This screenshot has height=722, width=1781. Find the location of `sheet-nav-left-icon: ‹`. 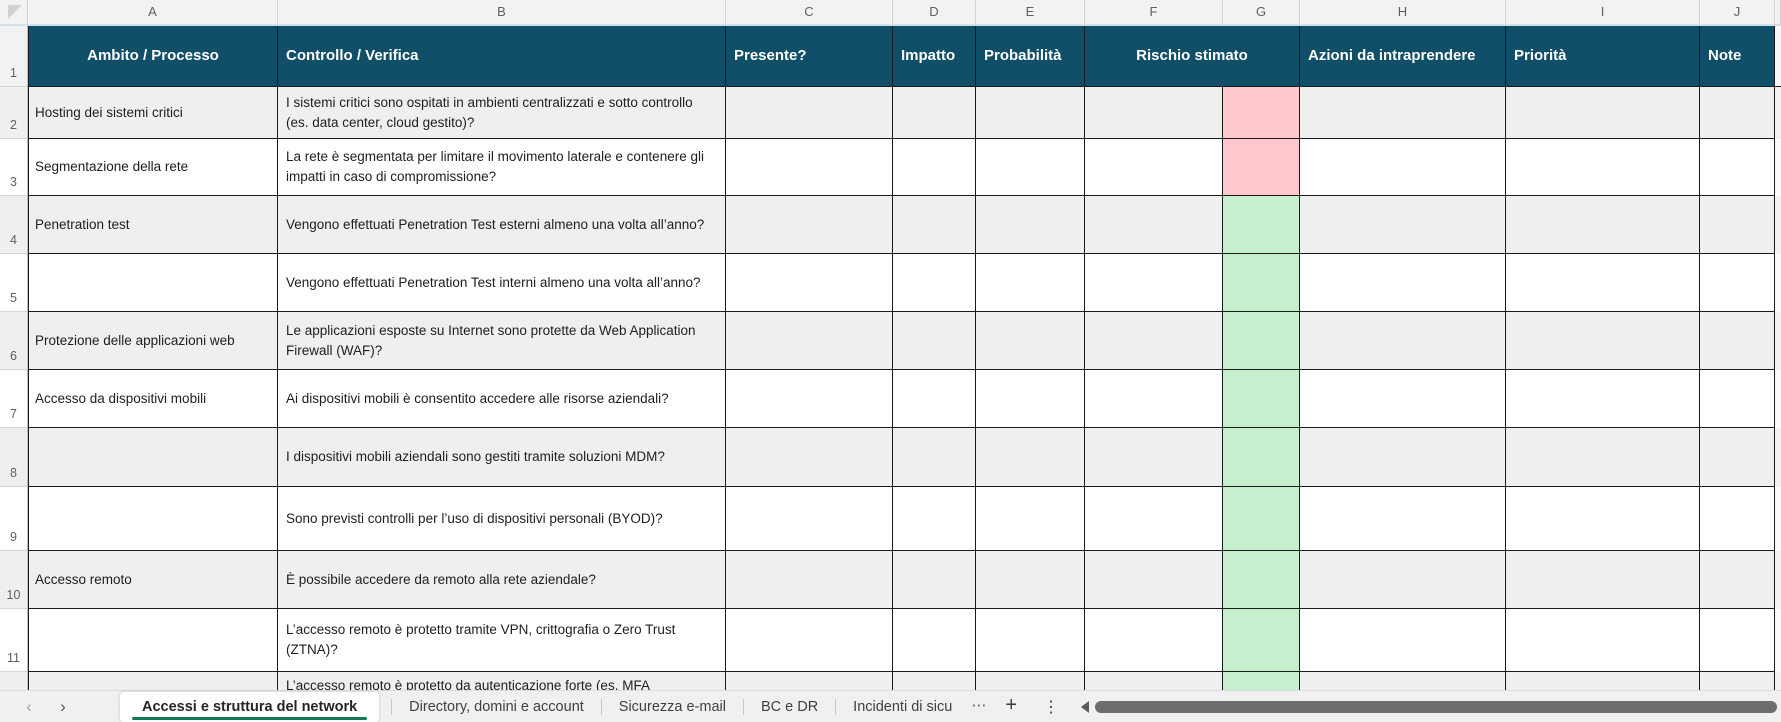

sheet-nav-left-icon: ‹ is located at coordinates (29, 706).